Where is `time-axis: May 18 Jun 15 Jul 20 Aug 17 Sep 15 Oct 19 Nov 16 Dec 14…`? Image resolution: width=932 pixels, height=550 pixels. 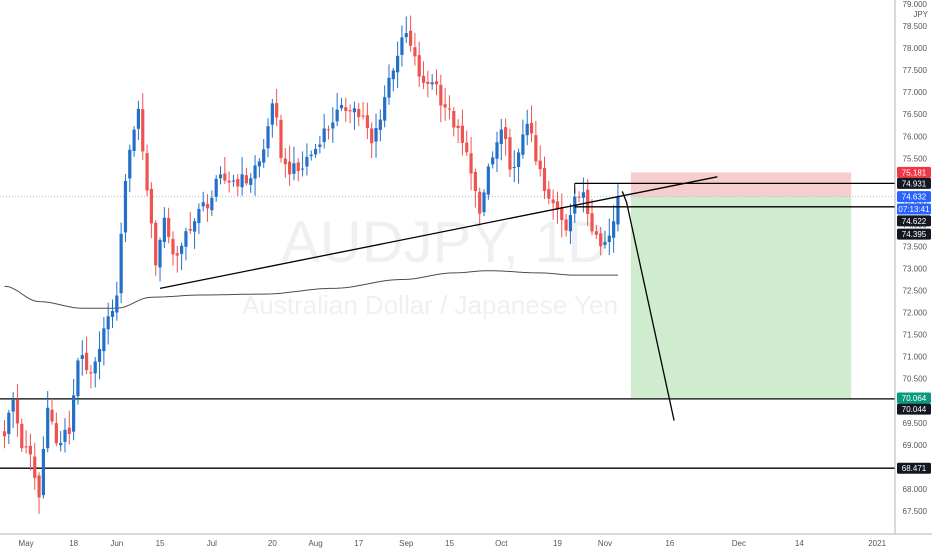
time-axis: May 18 Jun 15 Jul 20 Aug 17 Sep 15 Oct 19 Nov 16 Dec 14… is located at coordinates (466, 541).